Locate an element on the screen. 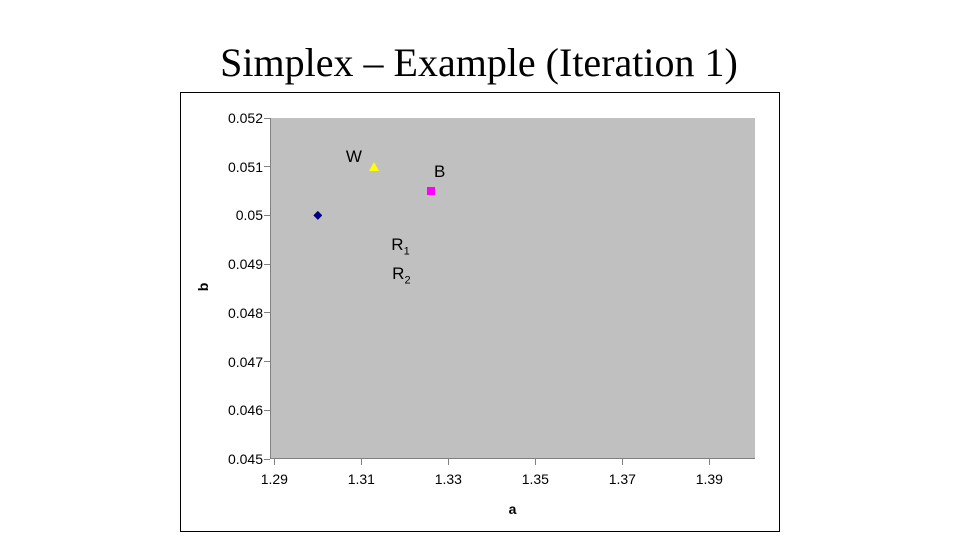  y-axis-tick-label: 0.049 is located at coordinates (245, 264).